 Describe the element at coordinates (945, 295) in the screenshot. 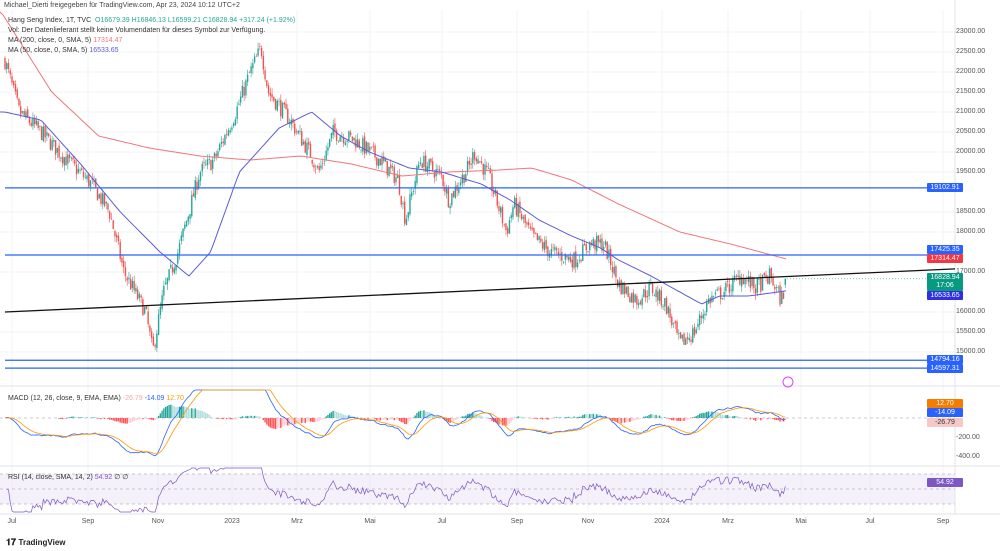

I see `ma50-price-label: 16533.65` at that location.